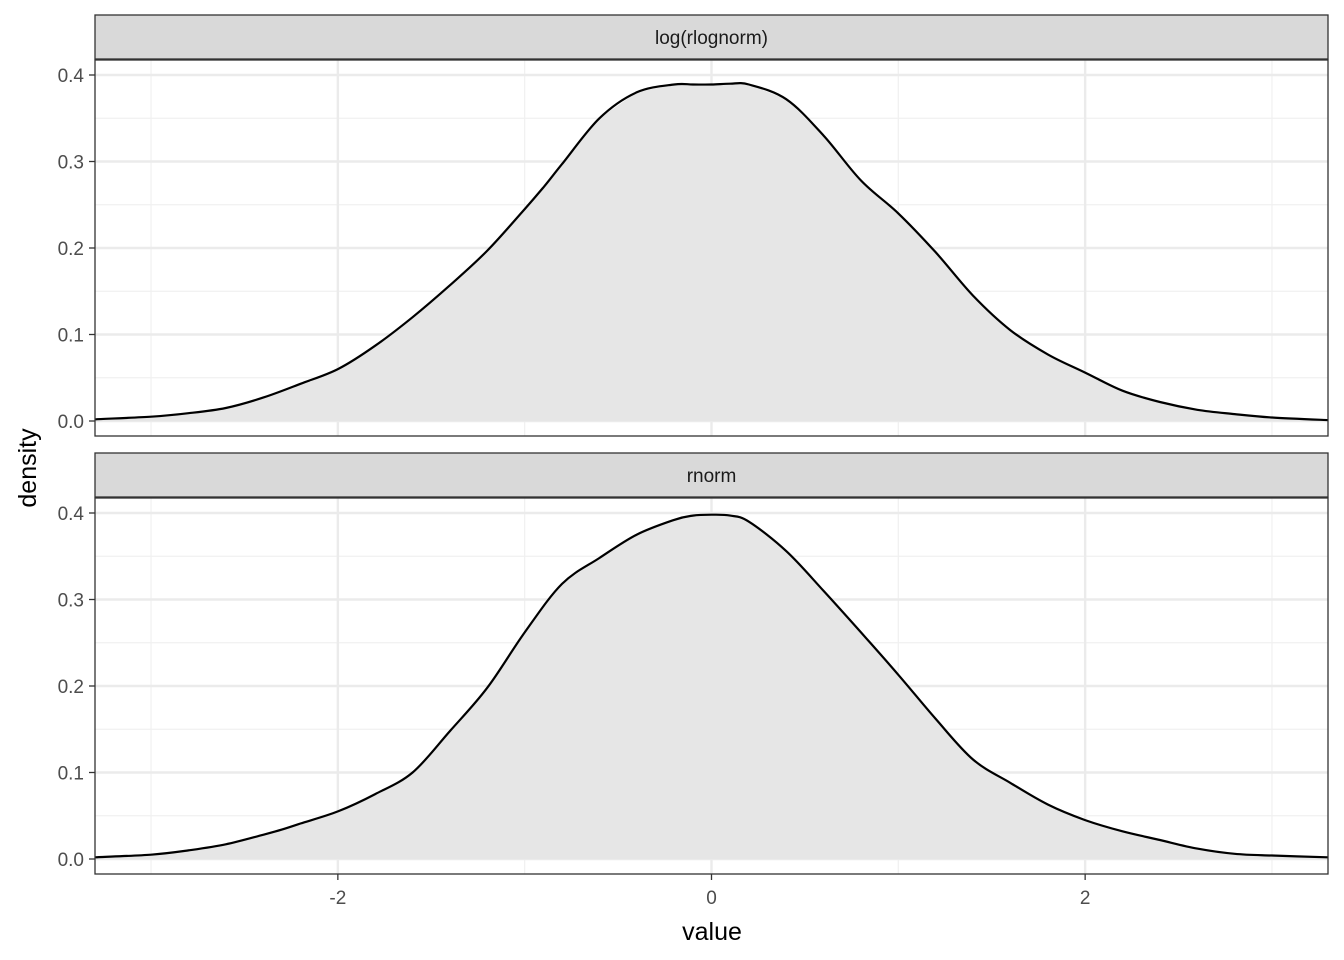  I want to click on x-tick-label: 0, so click(711, 898).